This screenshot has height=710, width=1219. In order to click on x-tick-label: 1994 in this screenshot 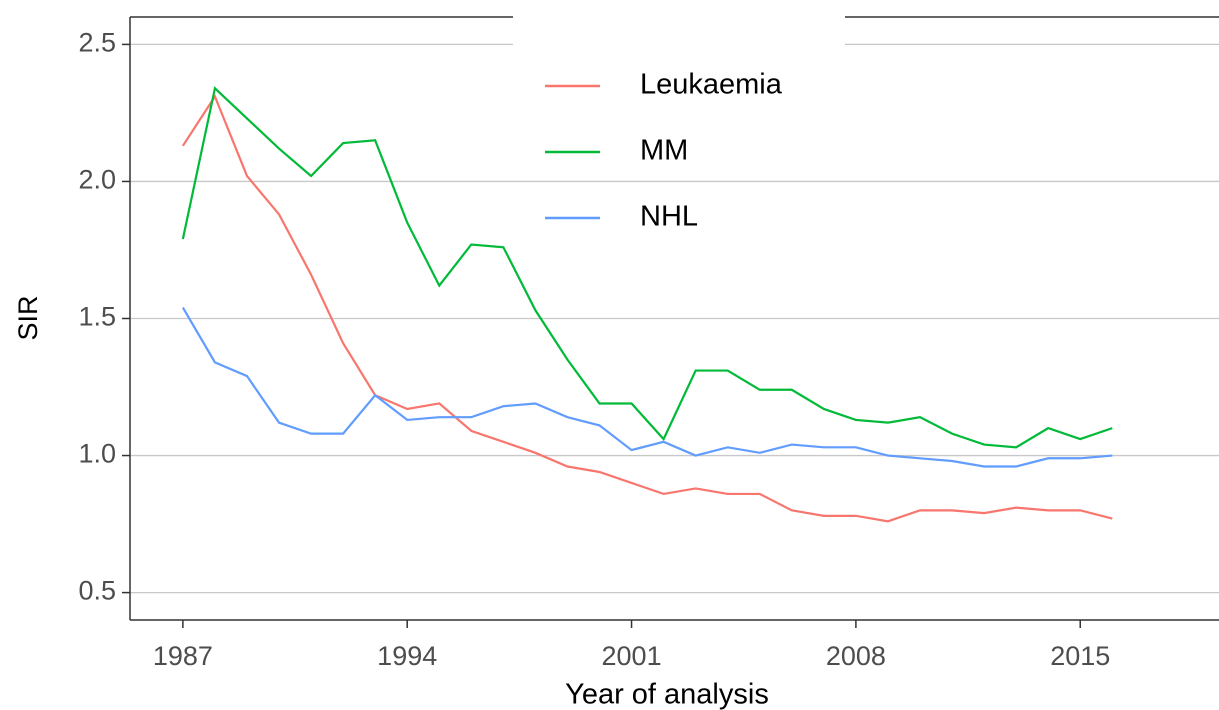, I will do `click(407, 656)`.